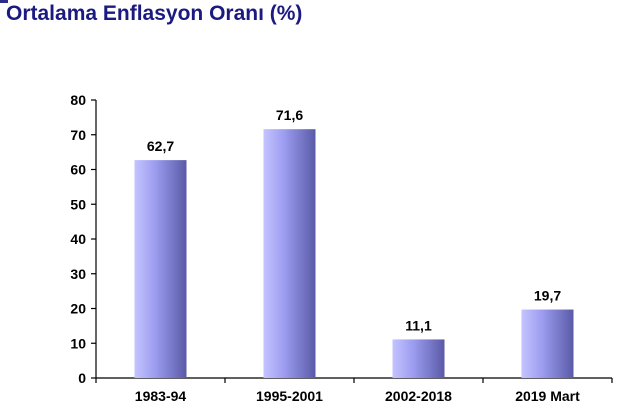 Image resolution: width=620 pixels, height=408 pixels. I want to click on data-label: 71,6, so click(289, 115).